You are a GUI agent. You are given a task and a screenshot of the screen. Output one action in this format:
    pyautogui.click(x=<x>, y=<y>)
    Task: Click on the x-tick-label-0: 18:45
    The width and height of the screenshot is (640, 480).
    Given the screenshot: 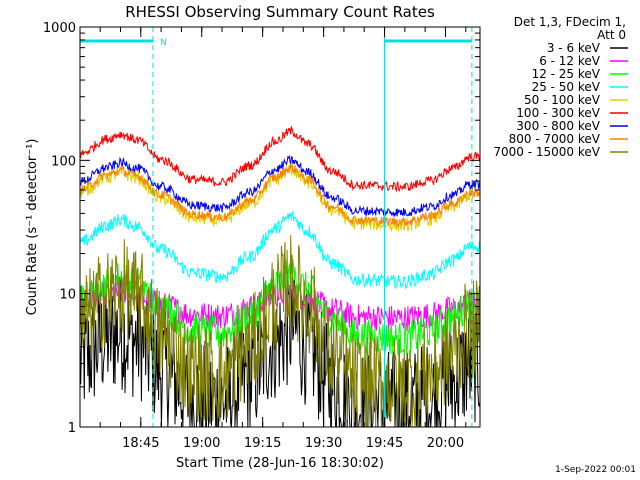 What is the action you would take?
    pyautogui.click(x=140, y=443)
    